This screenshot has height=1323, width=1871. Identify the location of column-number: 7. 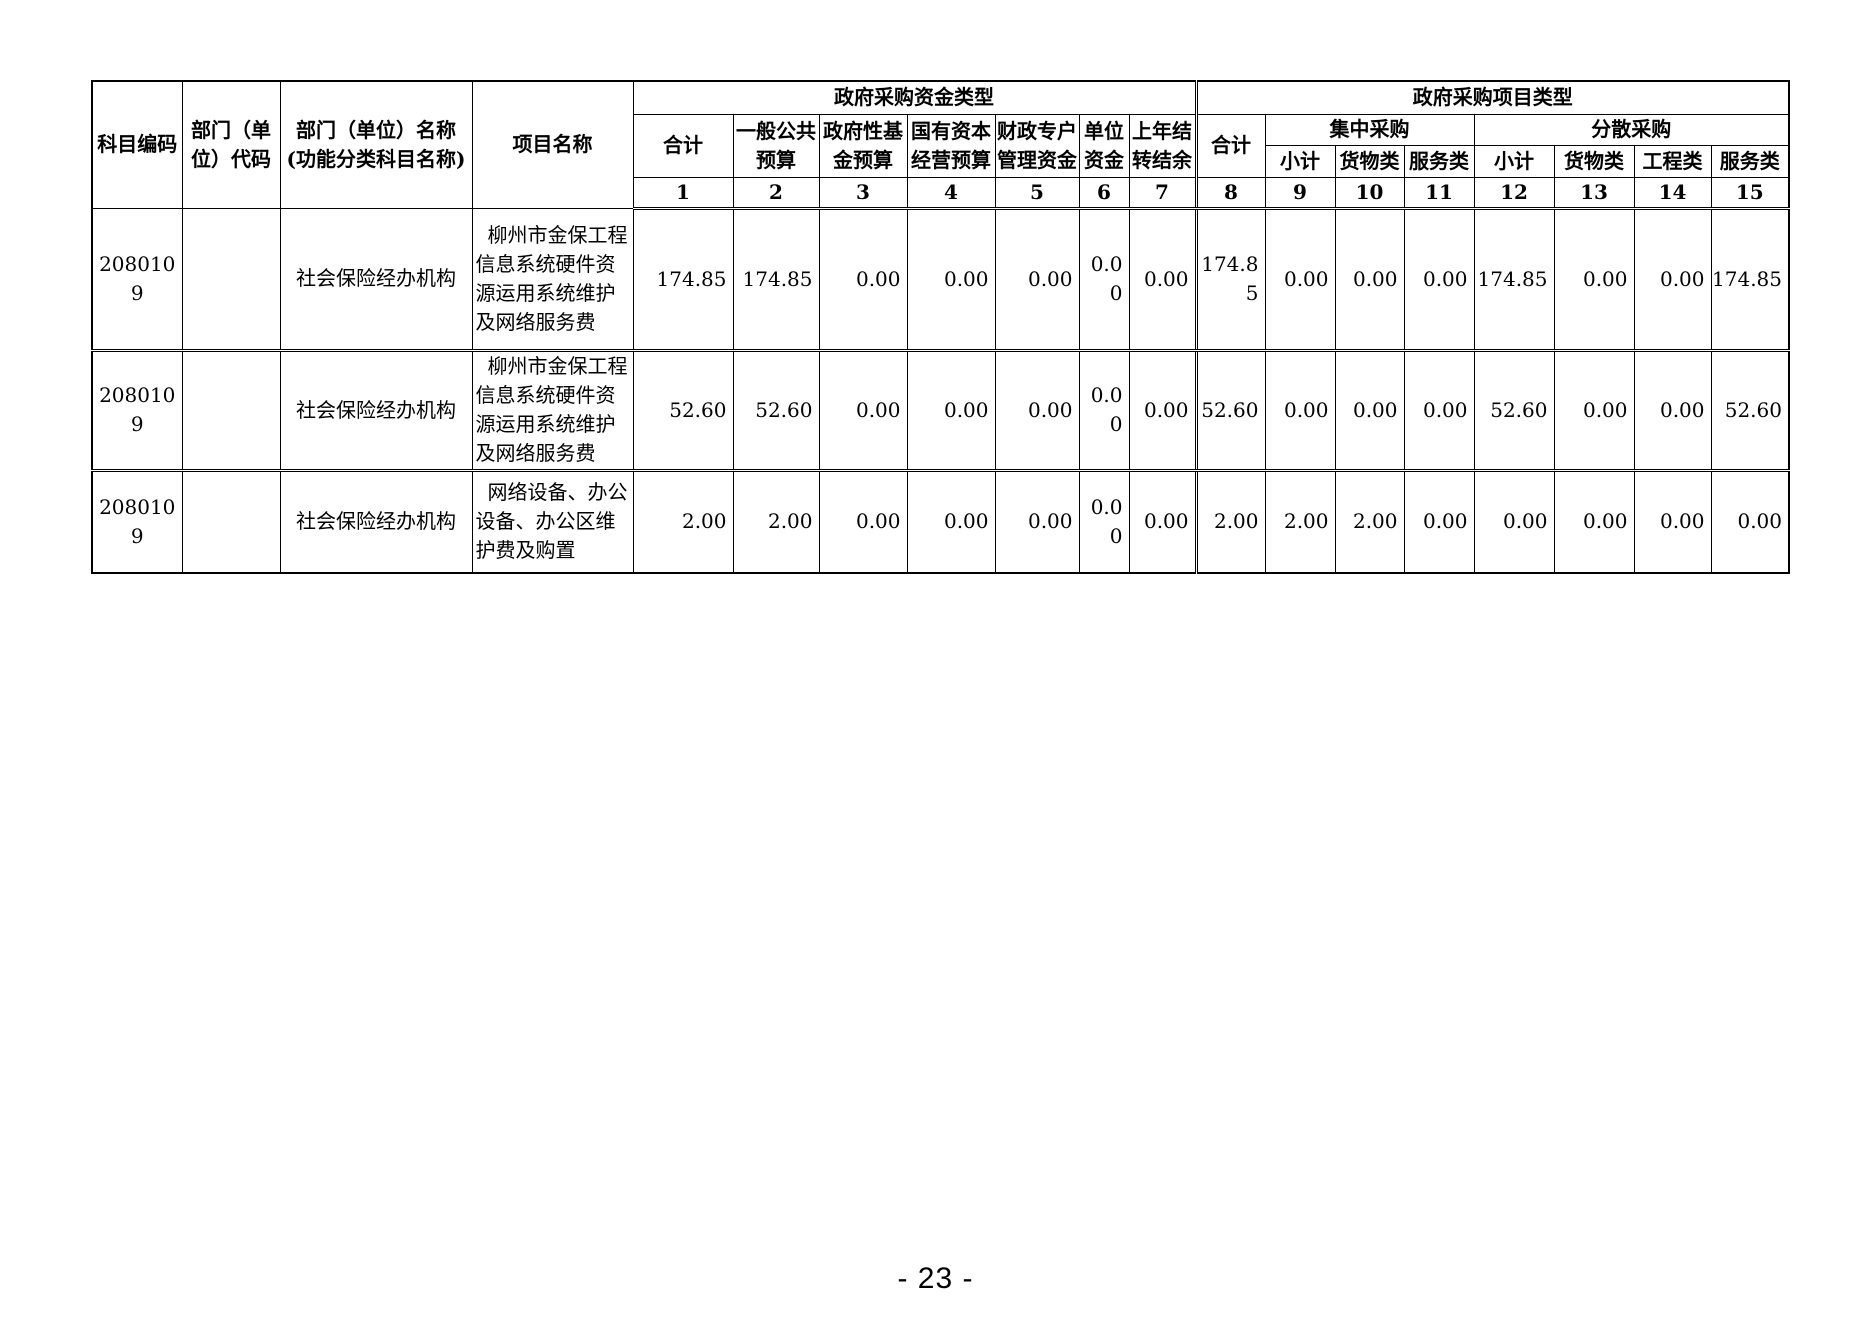
(1162, 193).